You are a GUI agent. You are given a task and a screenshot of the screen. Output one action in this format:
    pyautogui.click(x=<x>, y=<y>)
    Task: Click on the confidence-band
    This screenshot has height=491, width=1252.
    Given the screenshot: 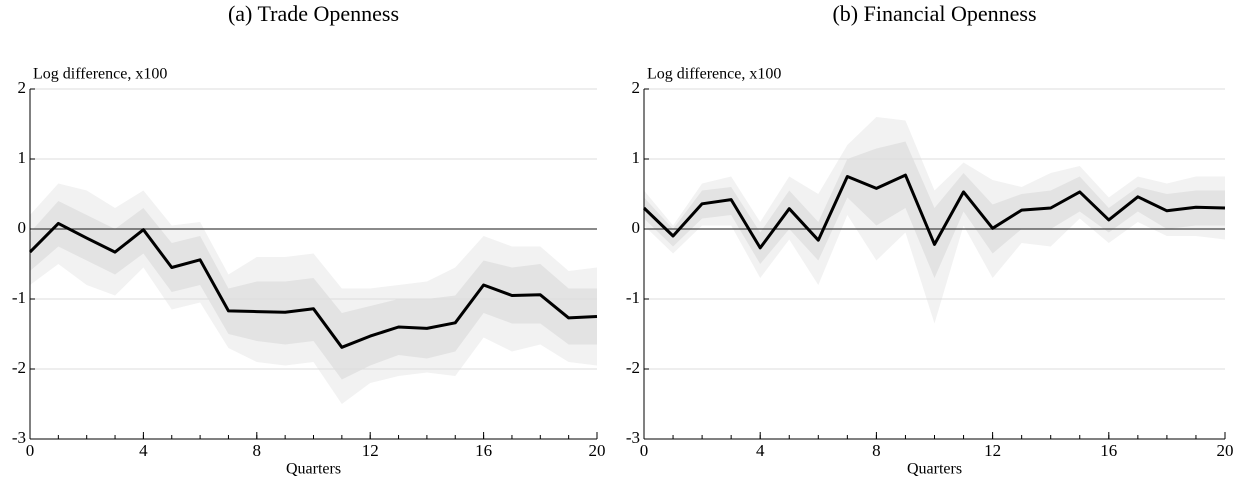 What is the action you would take?
    pyautogui.click(x=934, y=209)
    